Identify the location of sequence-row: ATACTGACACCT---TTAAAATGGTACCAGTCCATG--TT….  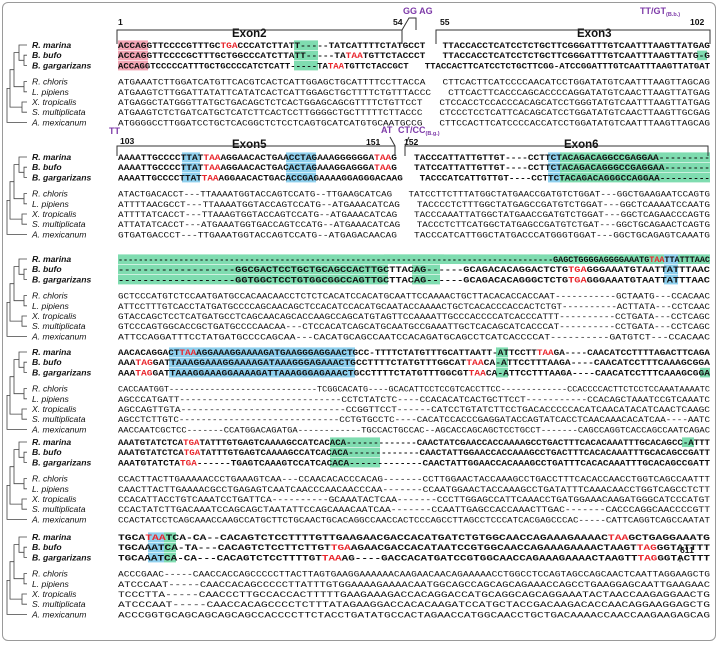
(414, 195).